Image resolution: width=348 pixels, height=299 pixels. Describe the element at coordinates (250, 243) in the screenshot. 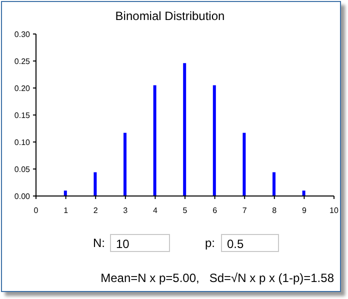

I see `number-field: 0.5` at that location.